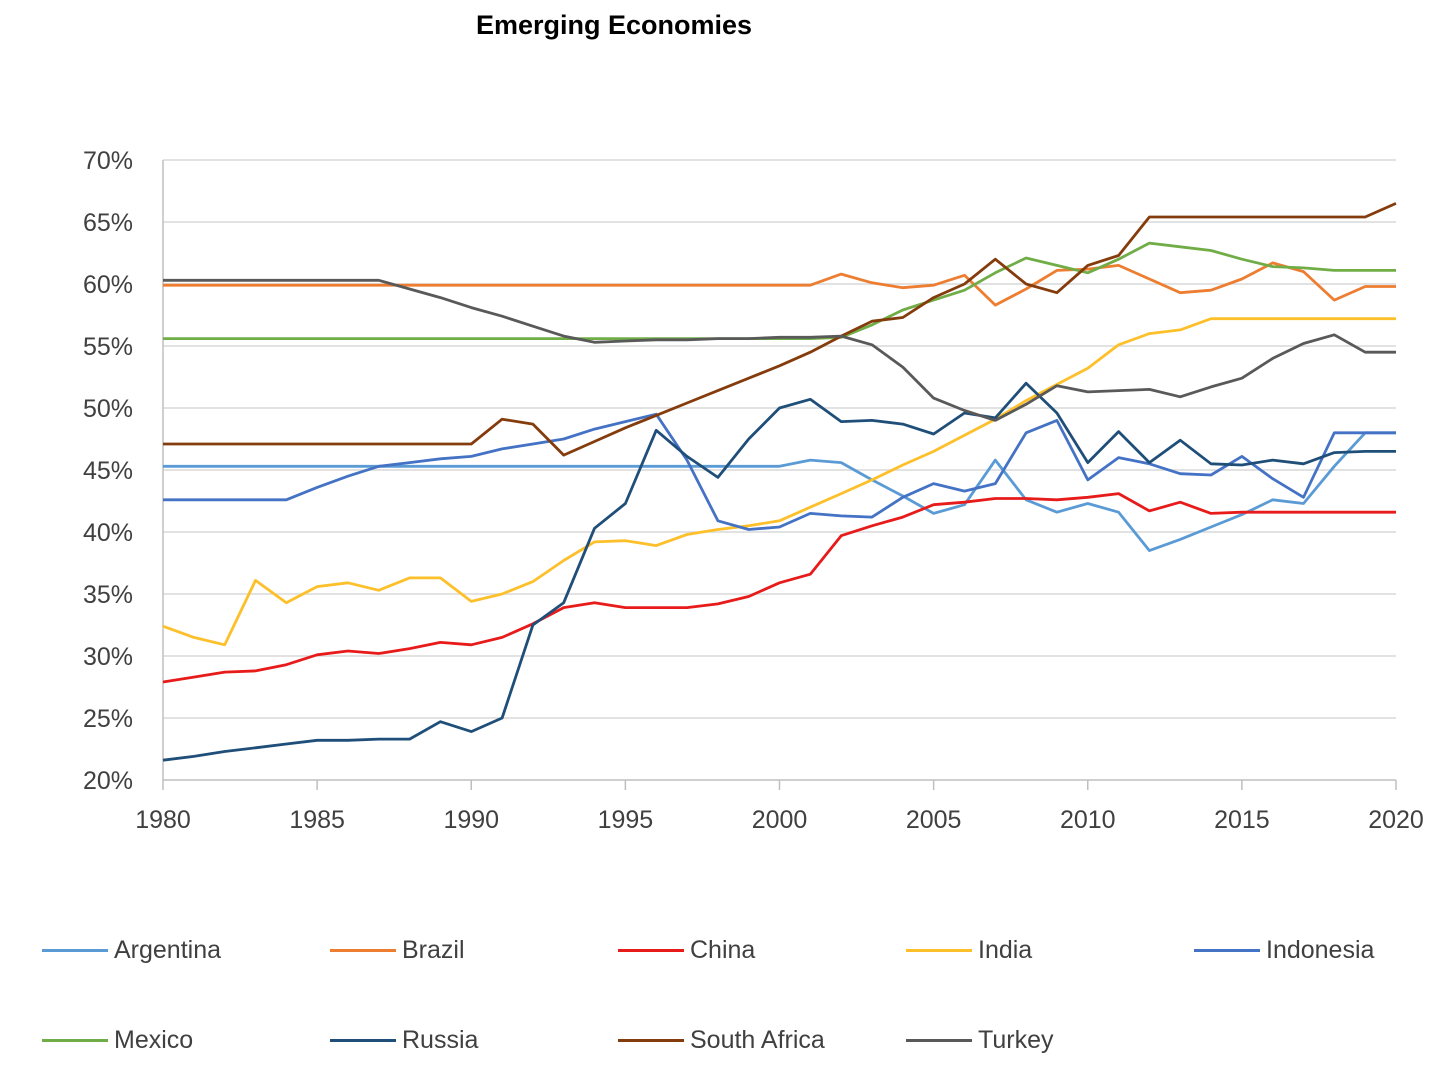 This screenshot has width=1456, height=1092. I want to click on legend-item-turkey: Turkey, so click(979, 1040).